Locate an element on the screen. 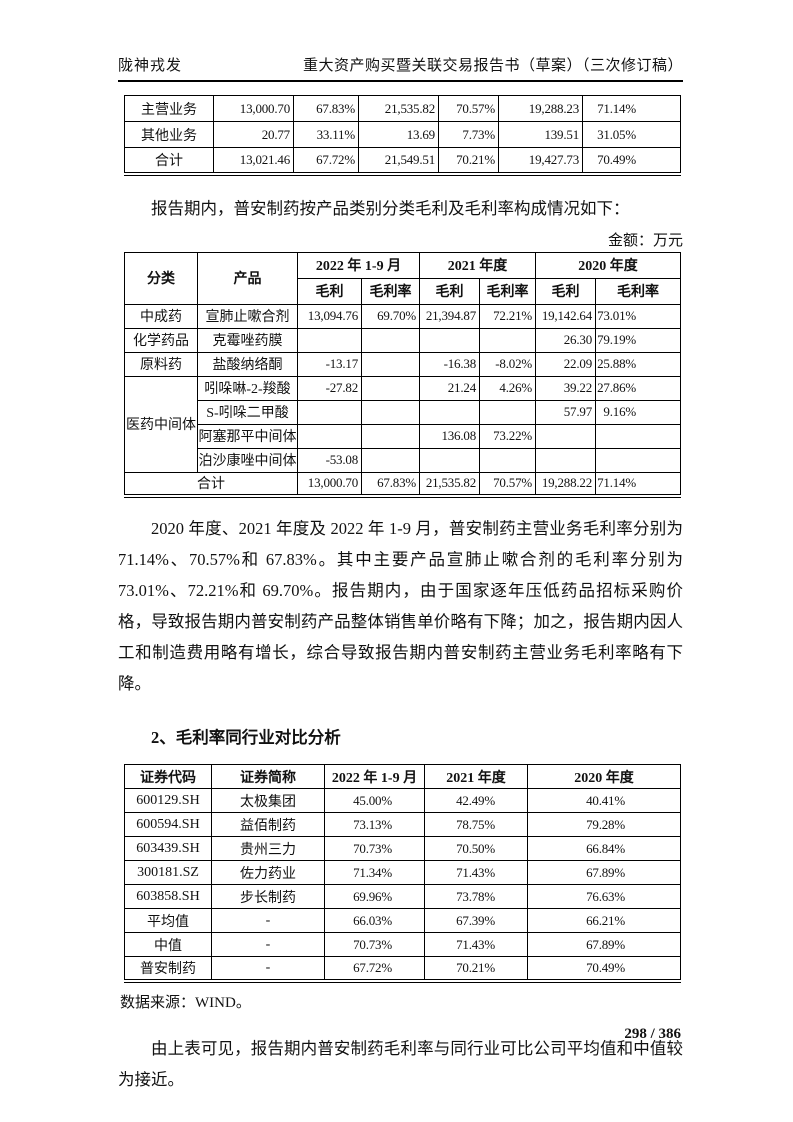  value-cell: 70.57% is located at coordinates (508, 484).